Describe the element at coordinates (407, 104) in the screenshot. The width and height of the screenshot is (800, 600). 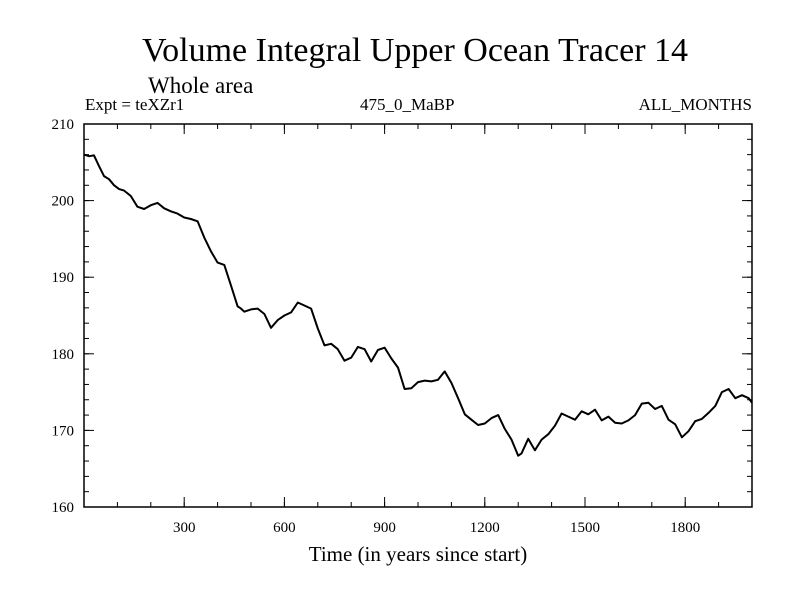
I see `center-label: 475_0_MaBP` at that location.